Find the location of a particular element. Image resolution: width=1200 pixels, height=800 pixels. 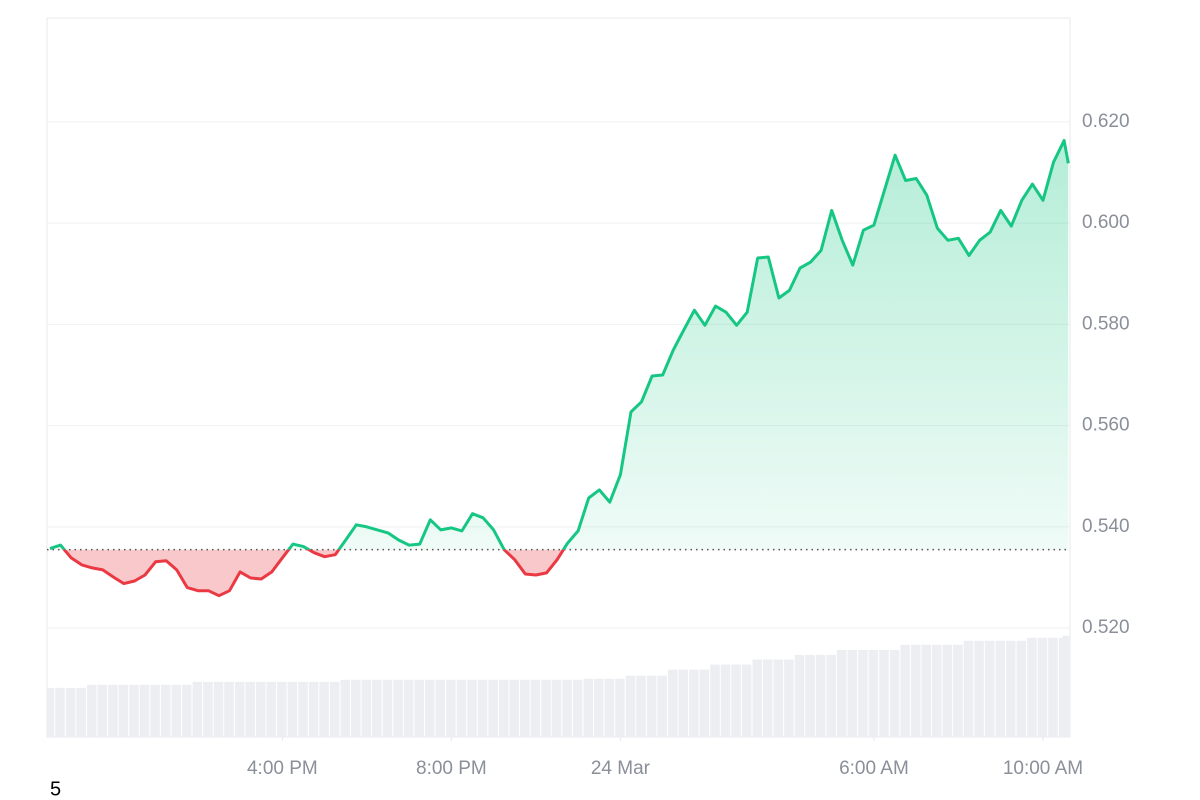

x-tick-label: 24 Mar is located at coordinates (621, 768).